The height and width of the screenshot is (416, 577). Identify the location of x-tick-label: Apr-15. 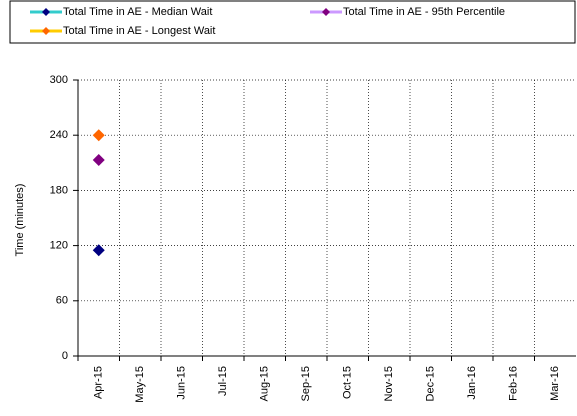
(99, 382).